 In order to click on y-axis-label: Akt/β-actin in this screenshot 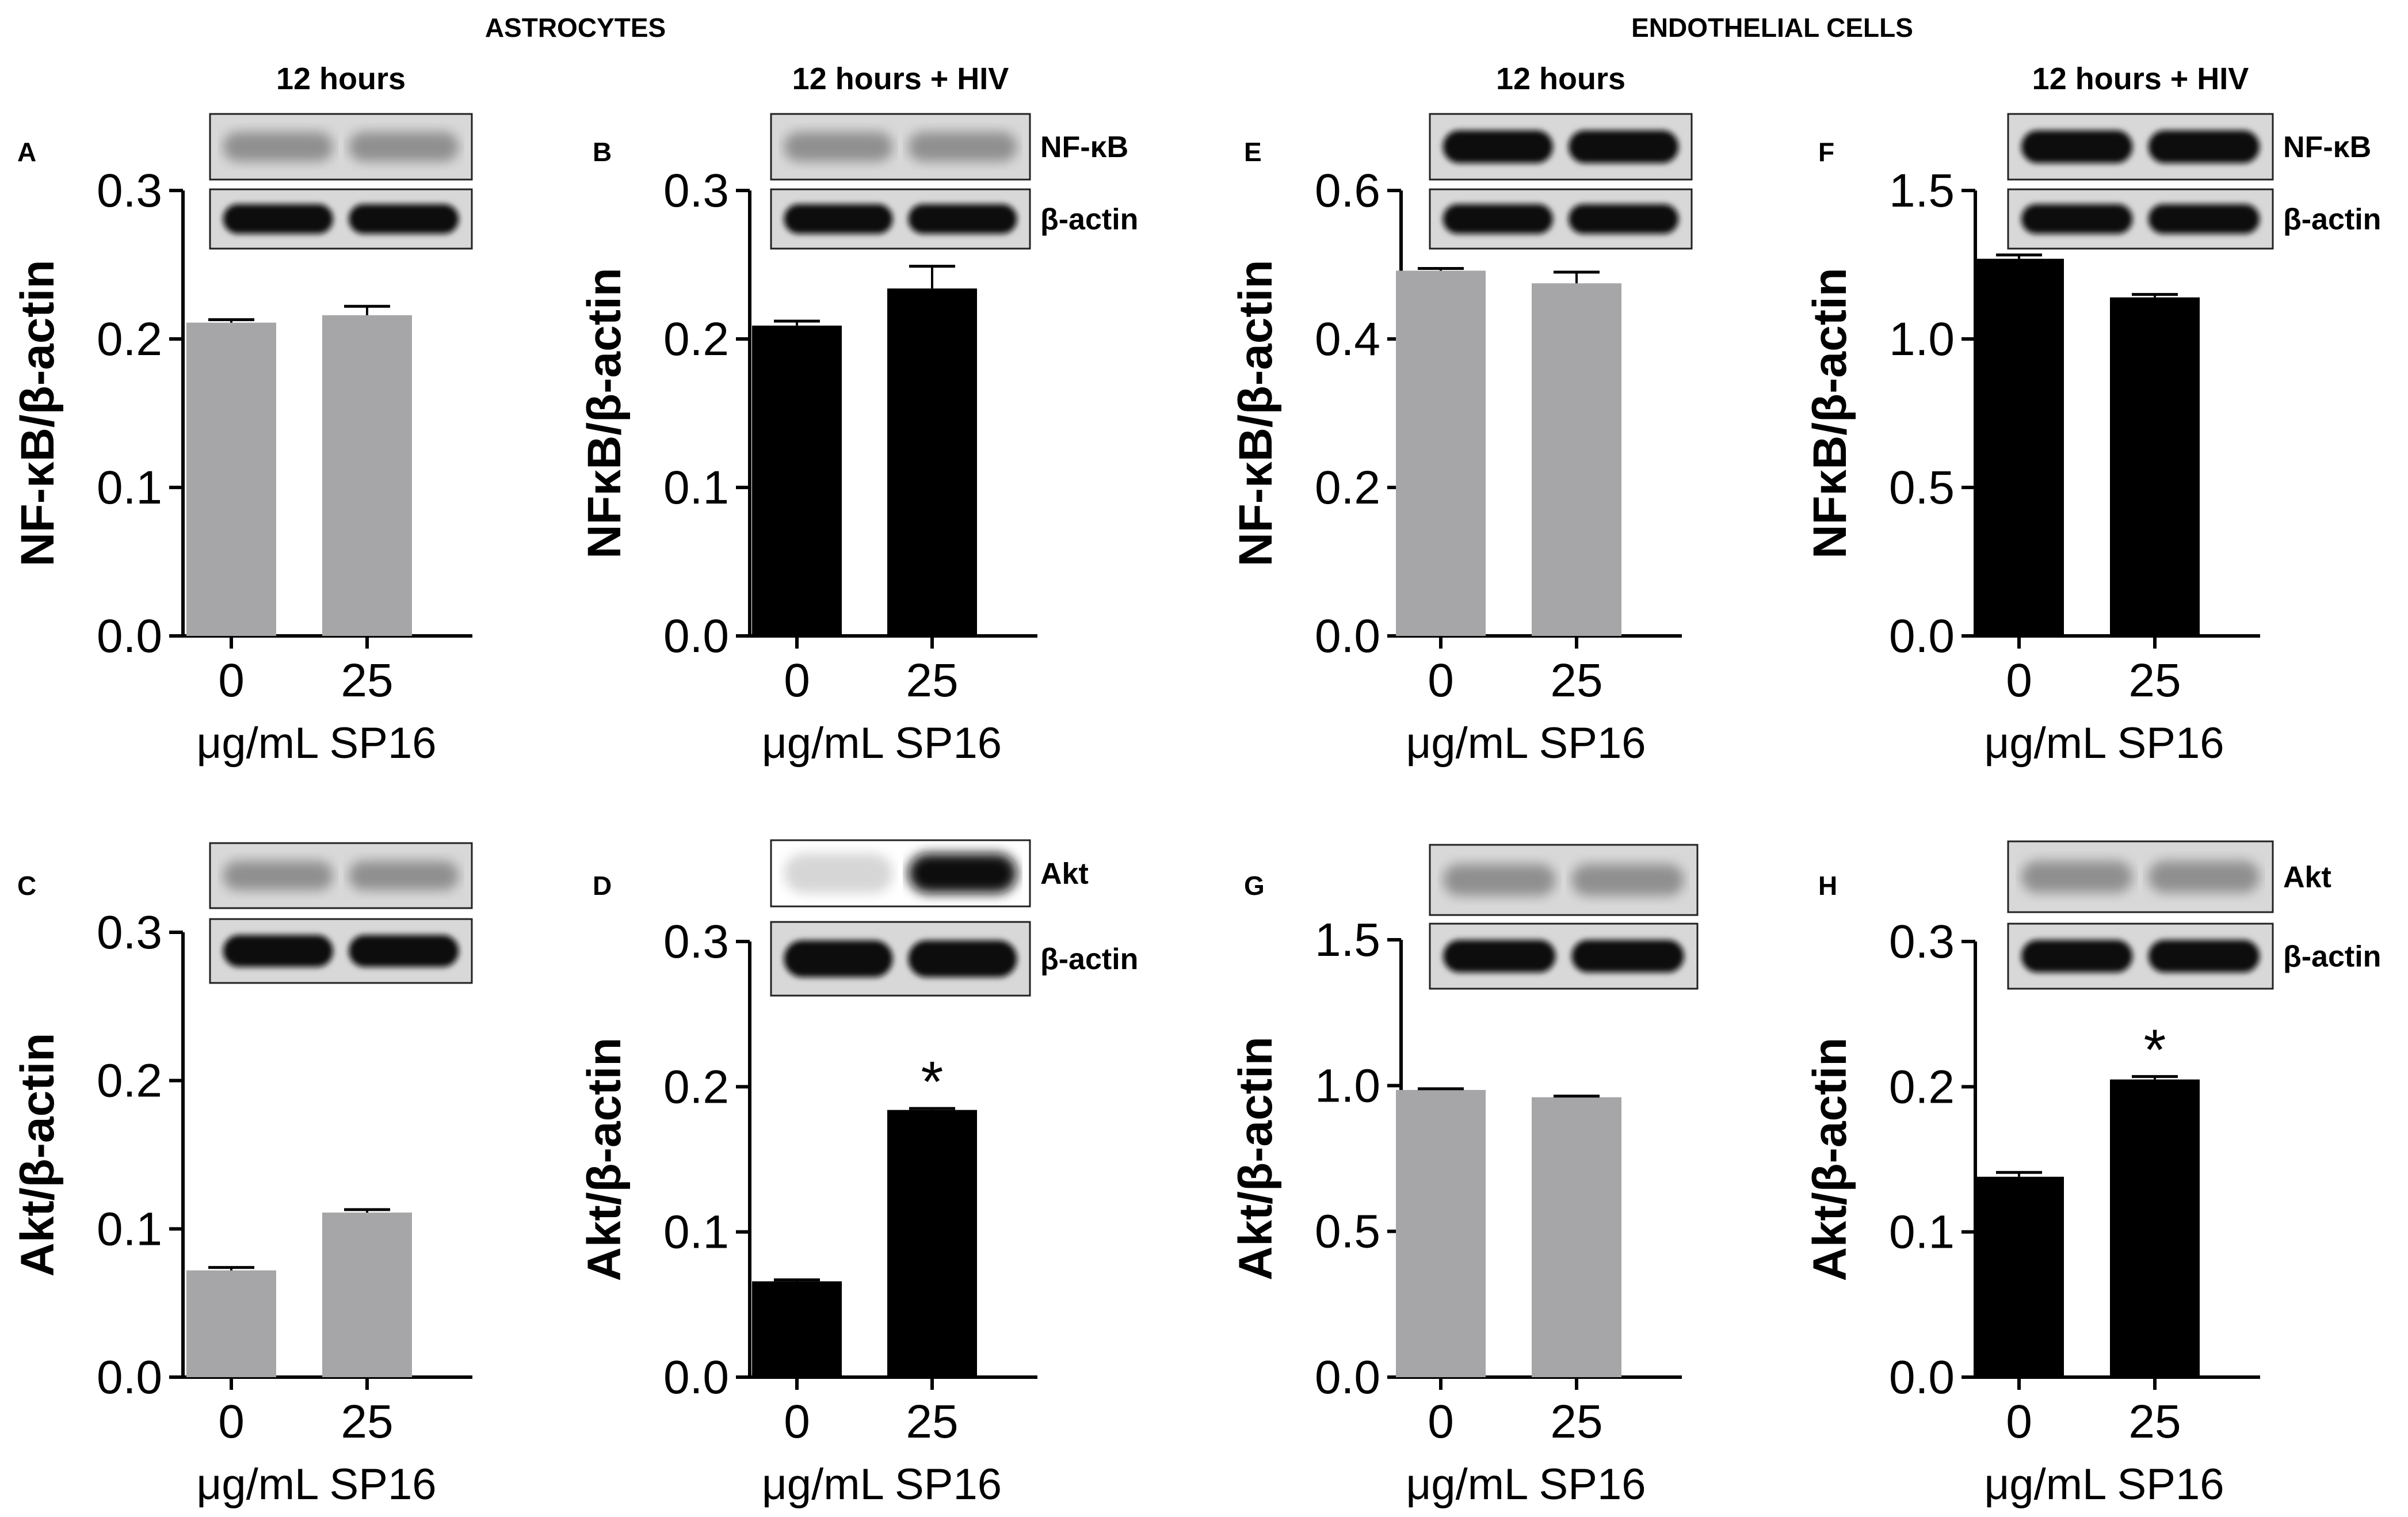, I will do `click(604, 1160)`.